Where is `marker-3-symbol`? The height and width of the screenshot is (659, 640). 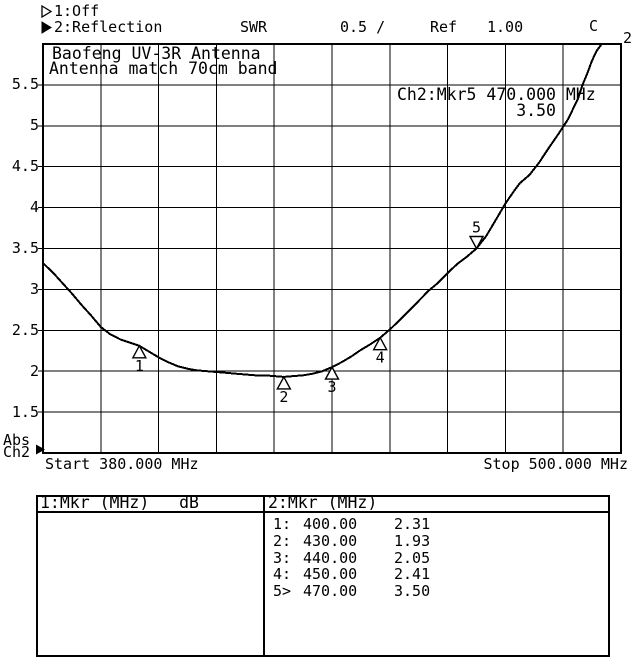 marker-3-symbol is located at coordinates (332, 372).